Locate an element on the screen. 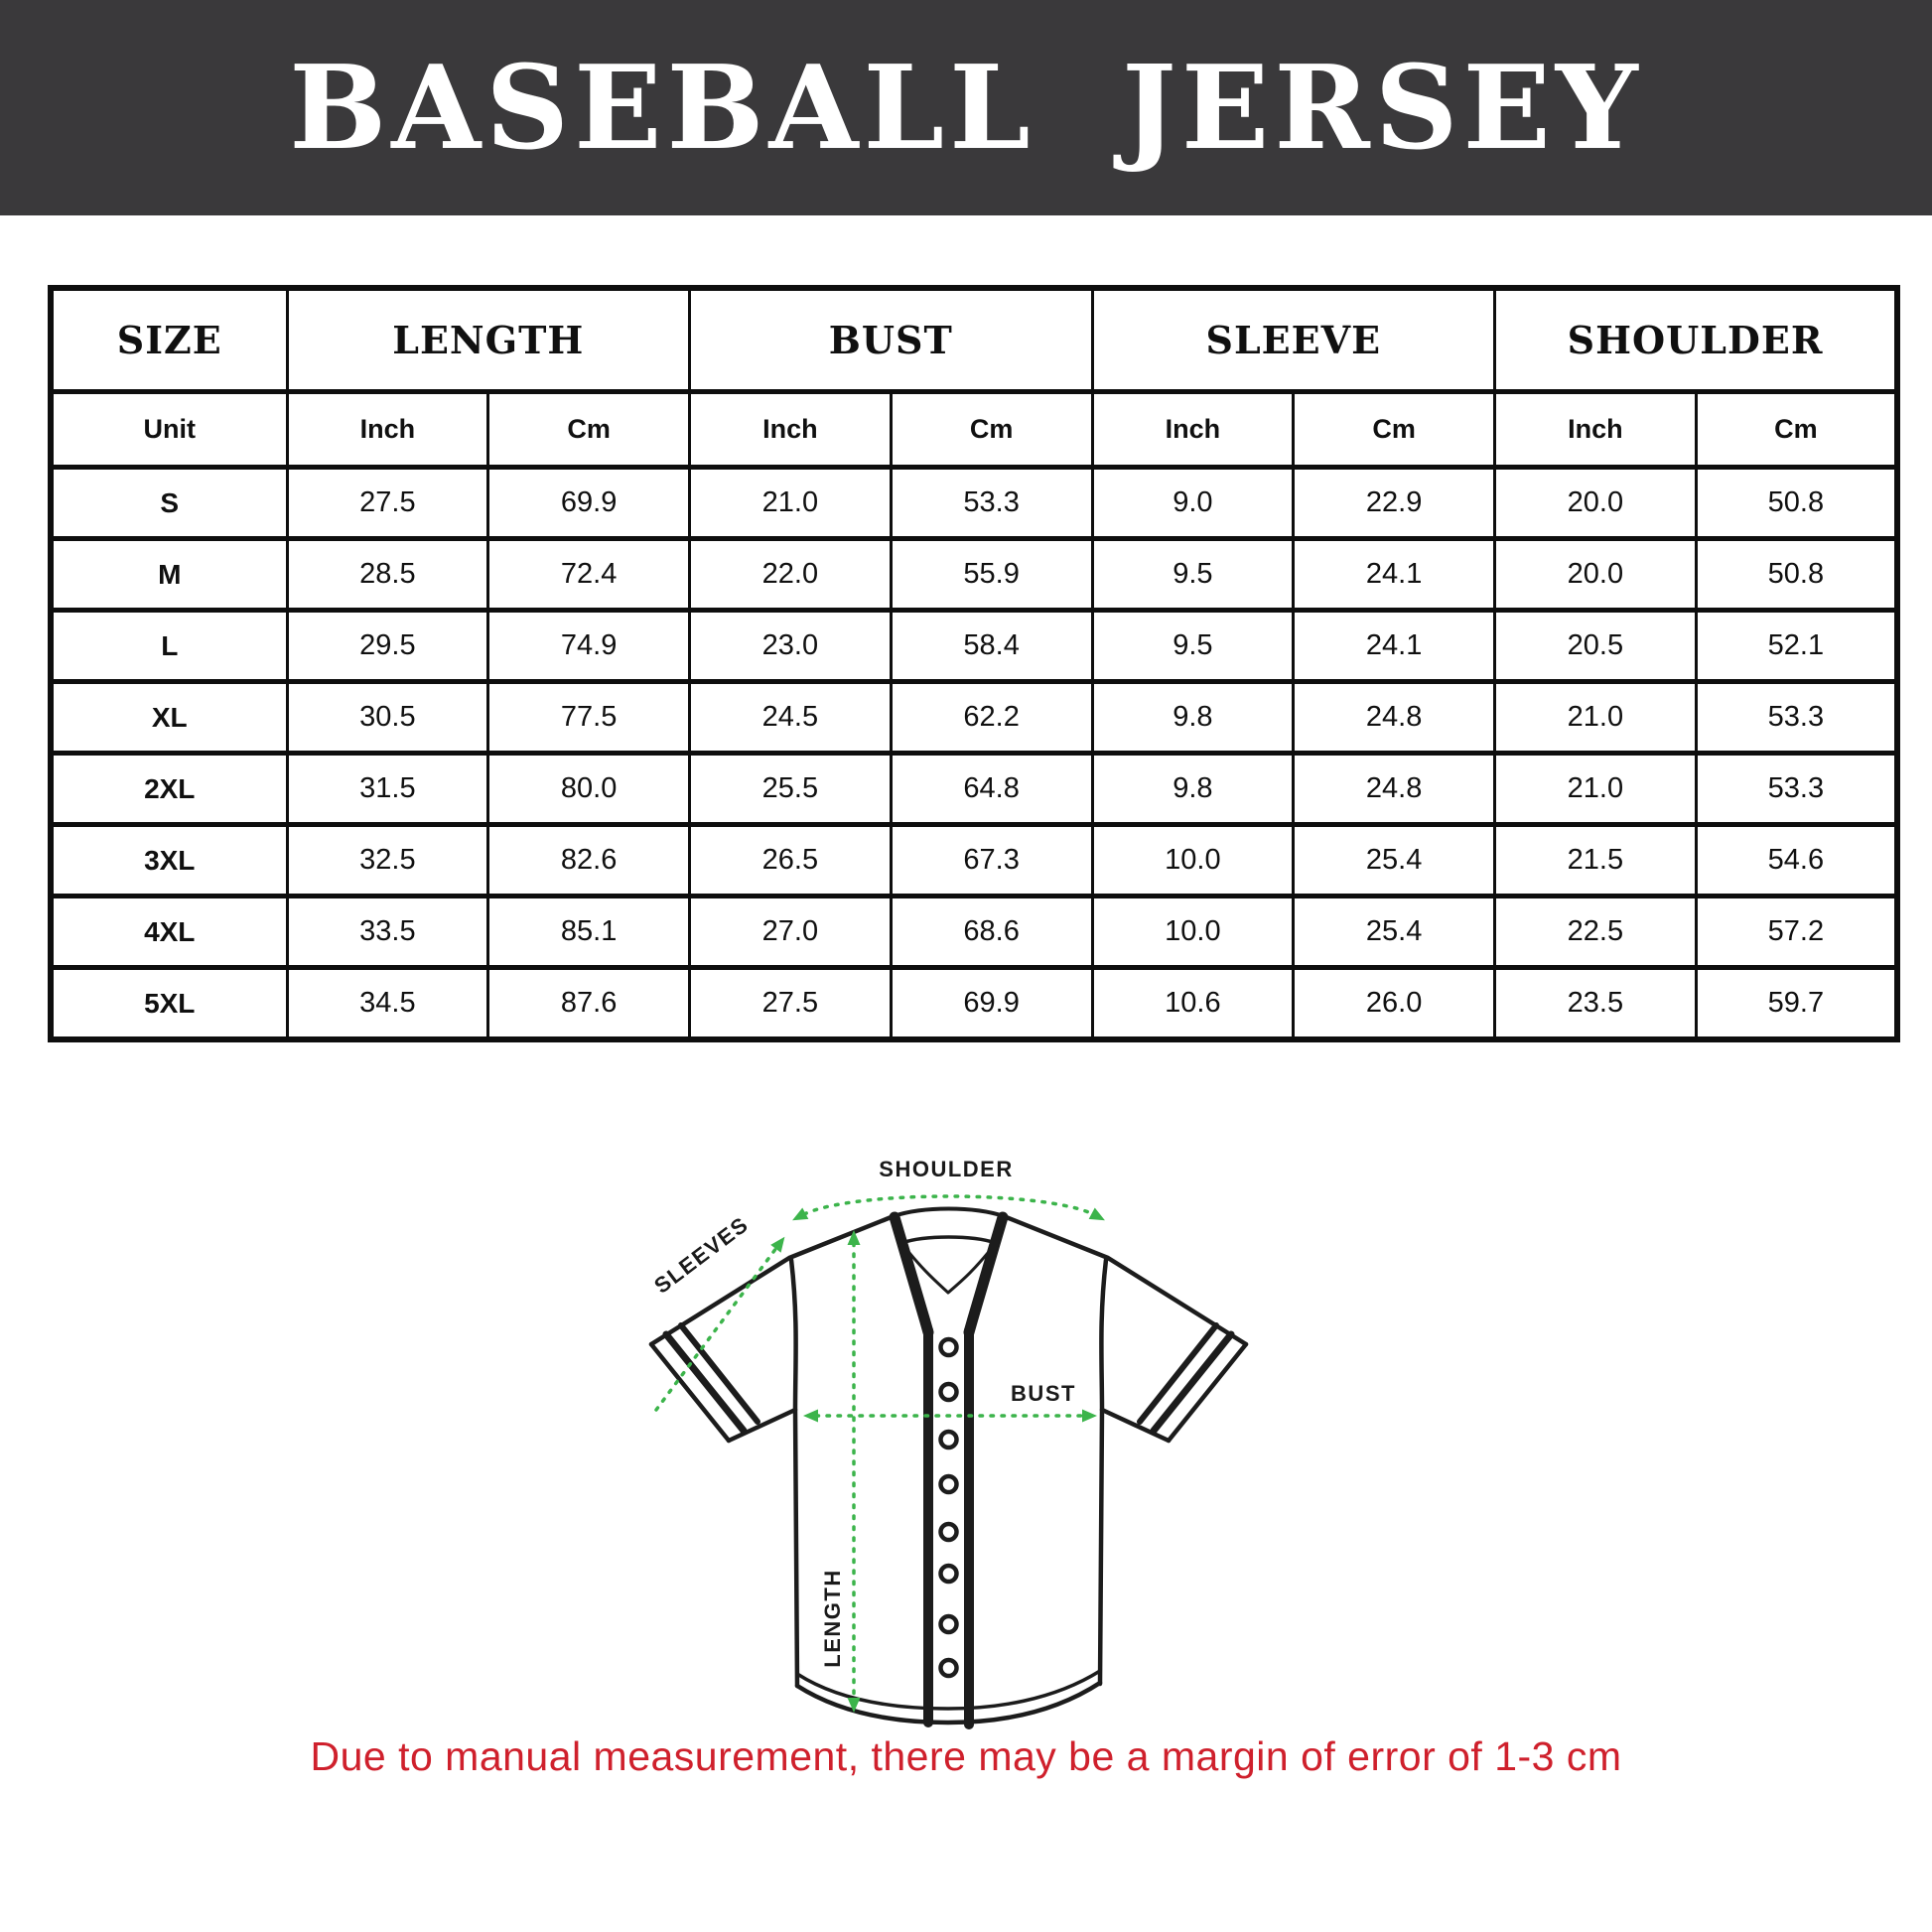 This screenshot has height=1932, width=1932. right-sleeve-stripe is located at coordinates (1178, 1374).